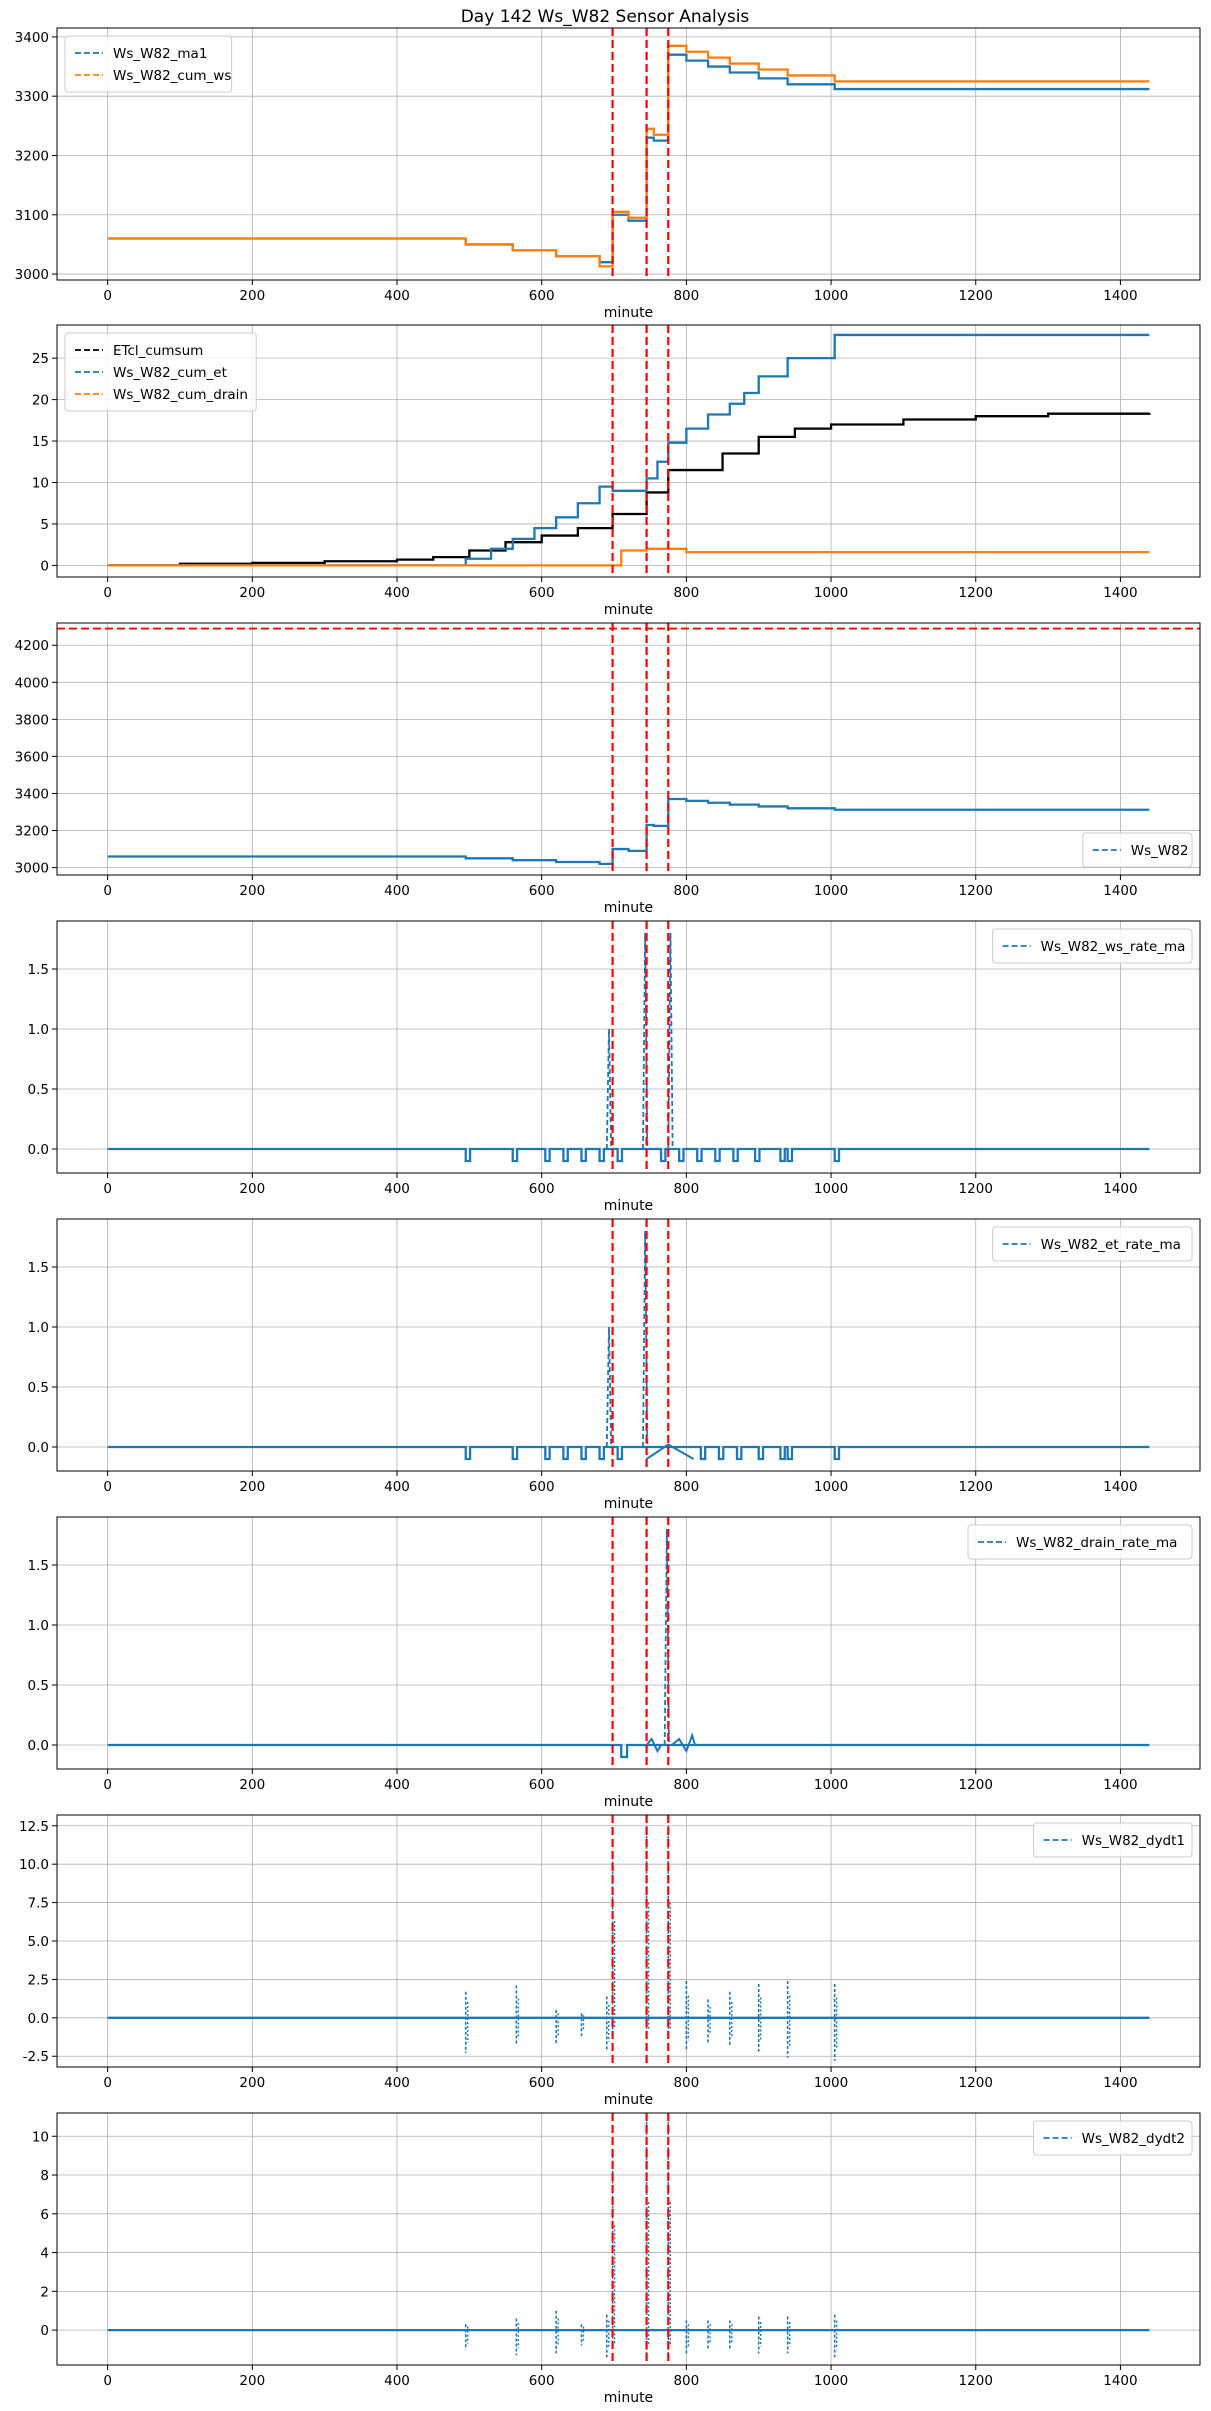 This screenshot has width=1211, height=2411. I want to click on y-tick-label: 5.0, so click(38, 1942).